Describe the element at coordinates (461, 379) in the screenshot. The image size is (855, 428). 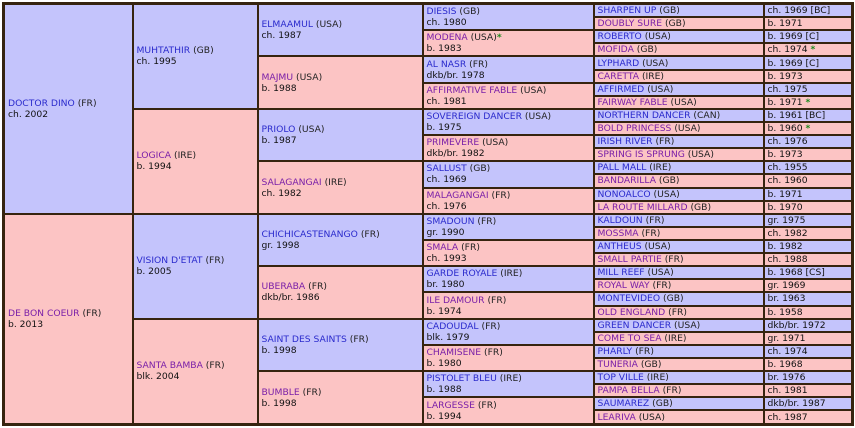
I see `horse-name-link: PISTOLET BLEU` at that location.